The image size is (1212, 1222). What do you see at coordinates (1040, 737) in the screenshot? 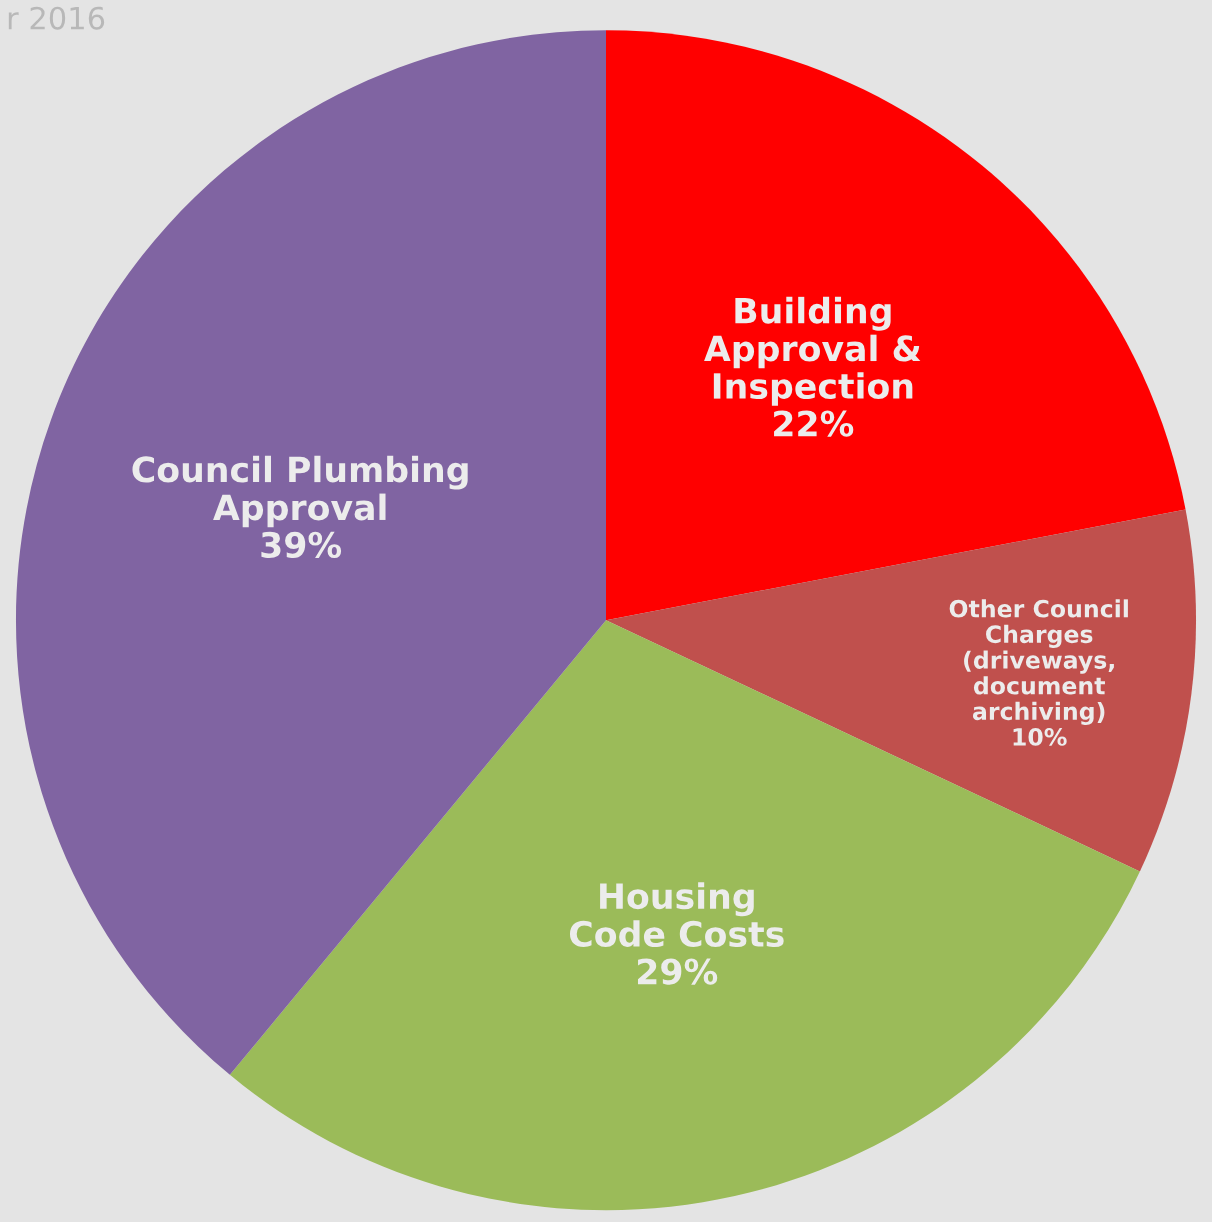
I see `data-label: 10%` at bounding box center [1040, 737].